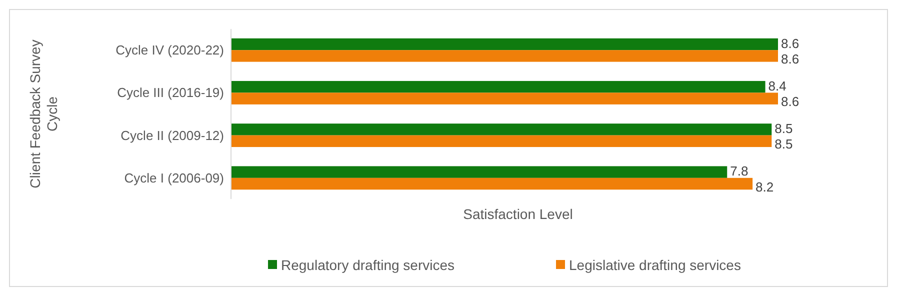 The image size is (897, 297). I want to click on data-label: 8.4, so click(777, 86).